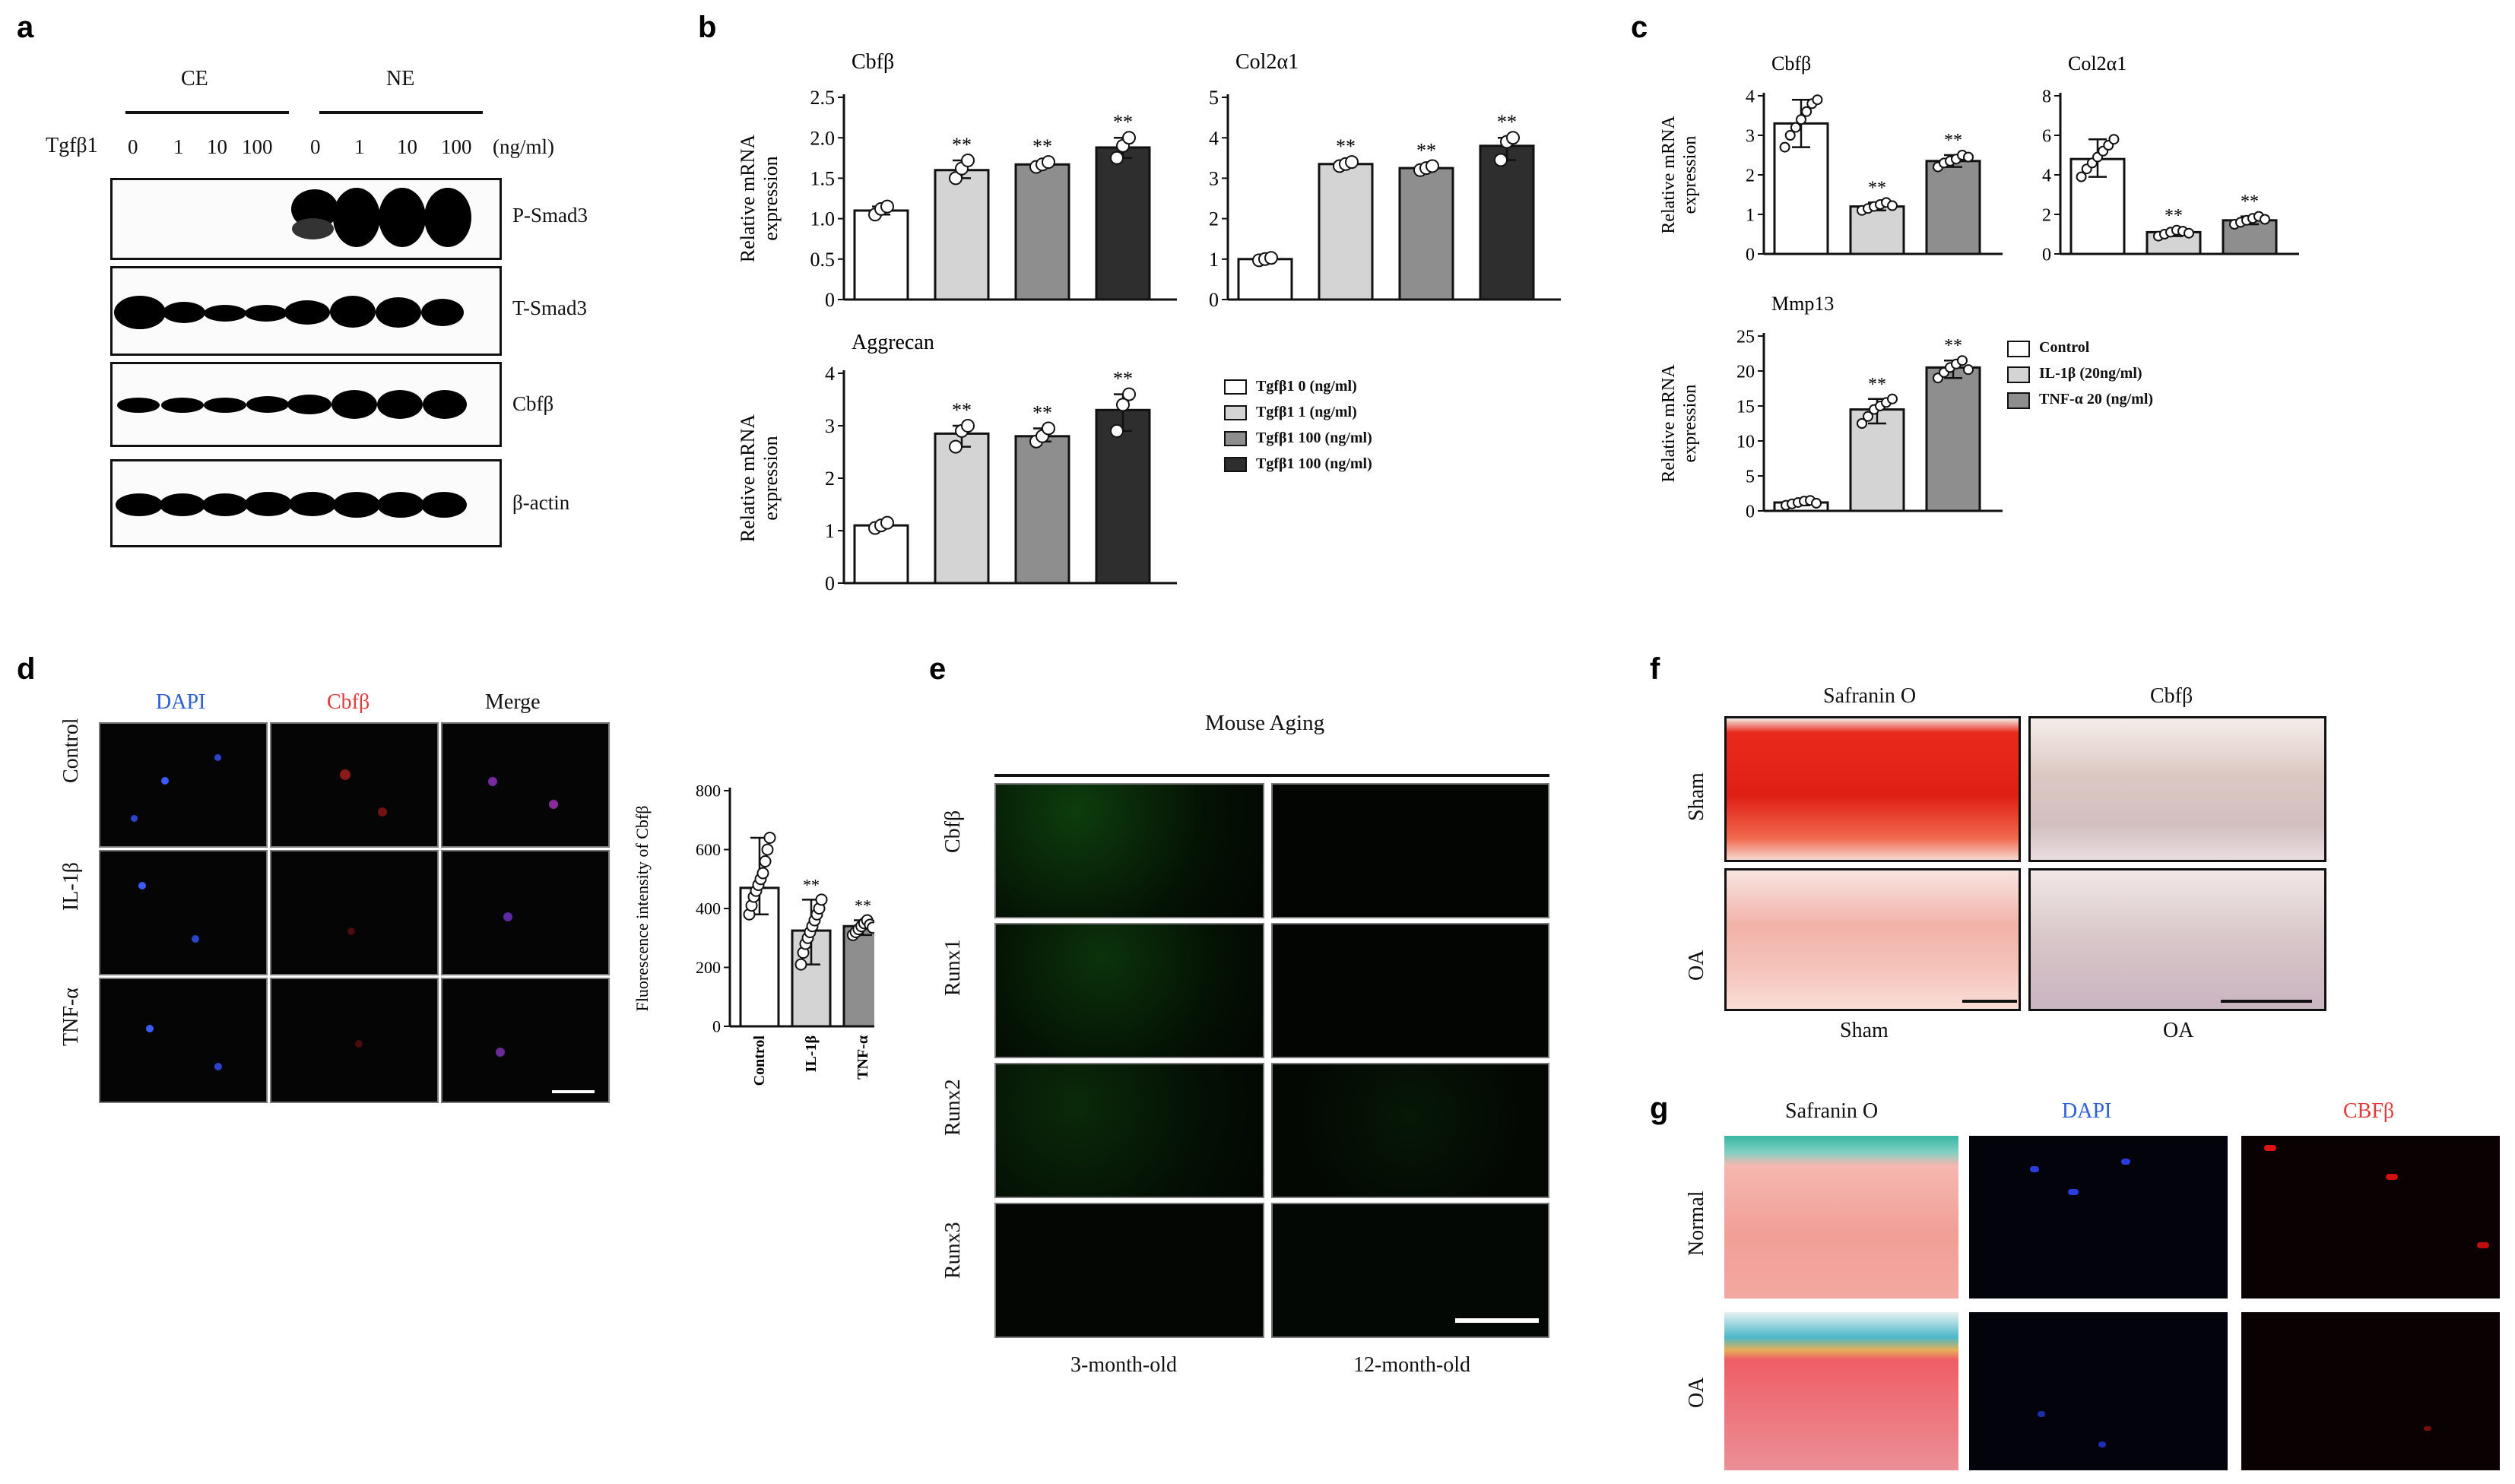 This screenshot has width=2515, height=1484. What do you see at coordinates (2097, 63) in the screenshot?
I see `chart-title: Col2α1` at bounding box center [2097, 63].